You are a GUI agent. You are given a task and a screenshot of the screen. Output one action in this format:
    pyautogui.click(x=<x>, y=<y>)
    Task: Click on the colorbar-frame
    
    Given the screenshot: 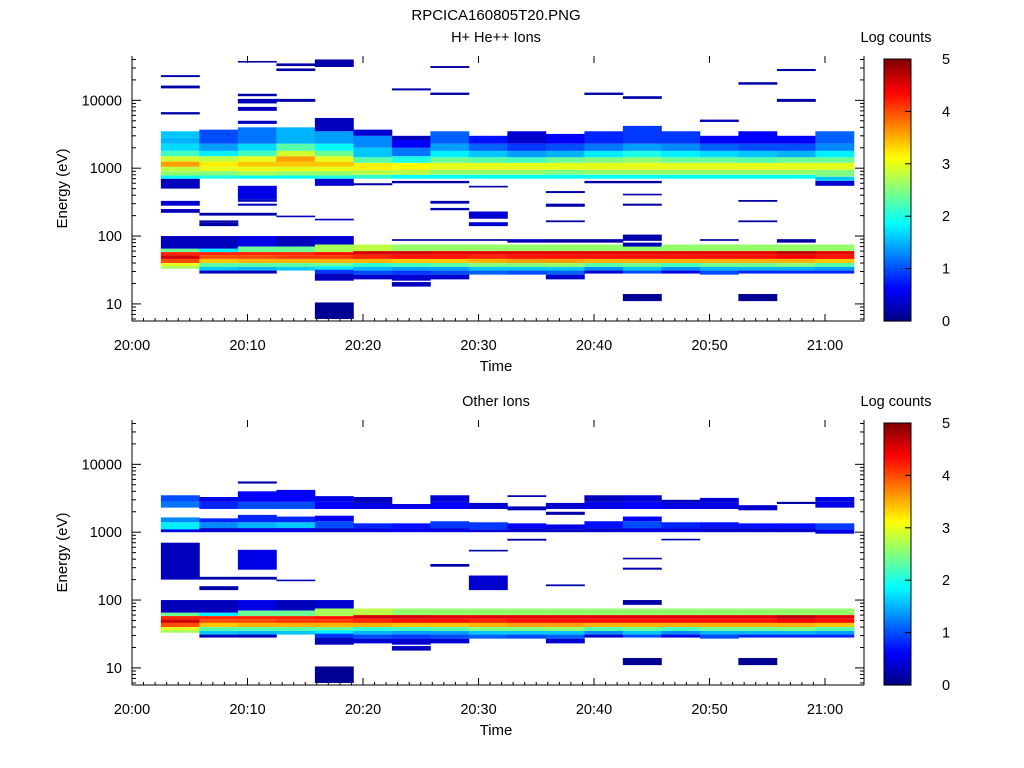 What is the action you would take?
    pyautogui.click(x=897, y=554)
    